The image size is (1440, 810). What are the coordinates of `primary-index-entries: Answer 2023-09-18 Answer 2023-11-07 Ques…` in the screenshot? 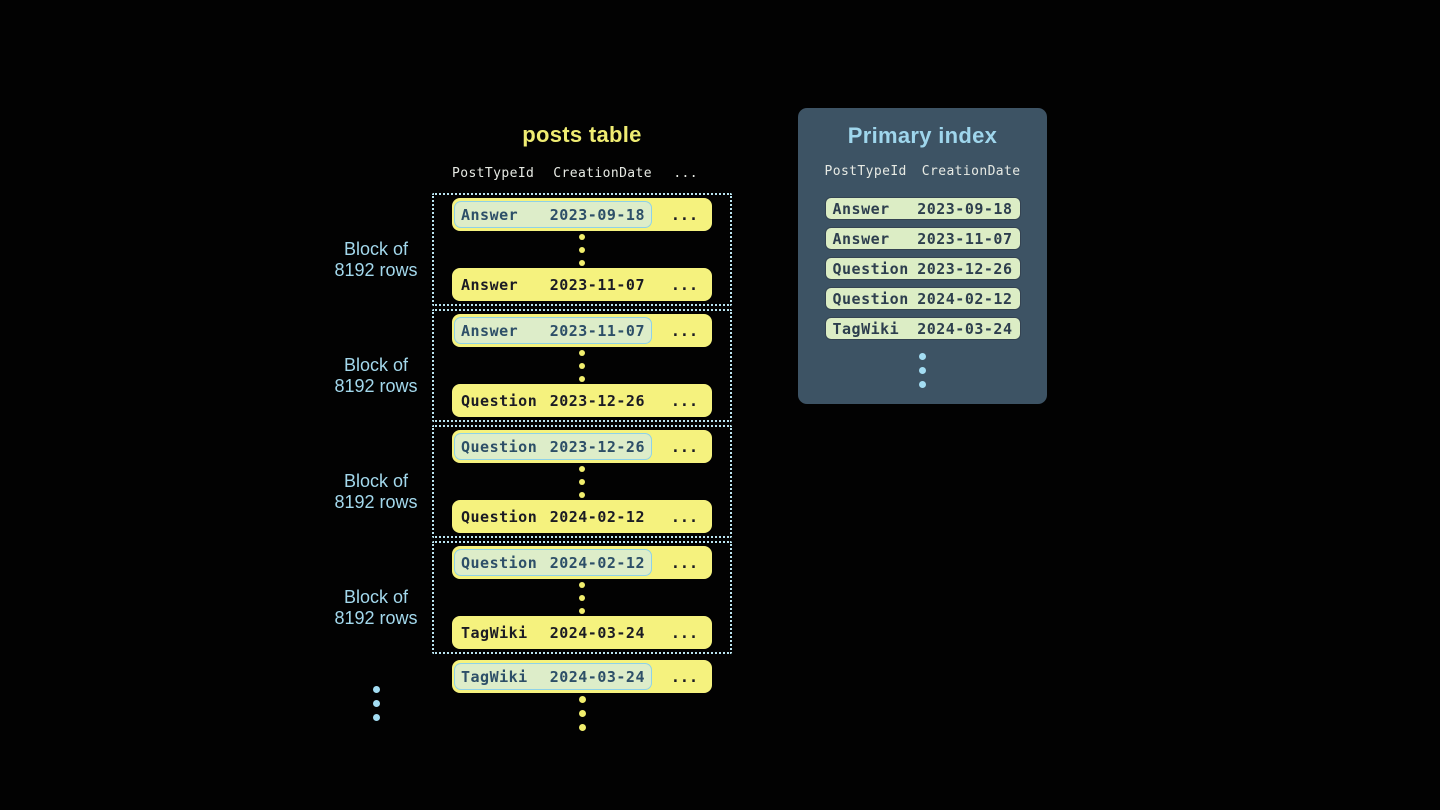 It's located at (922, 268).